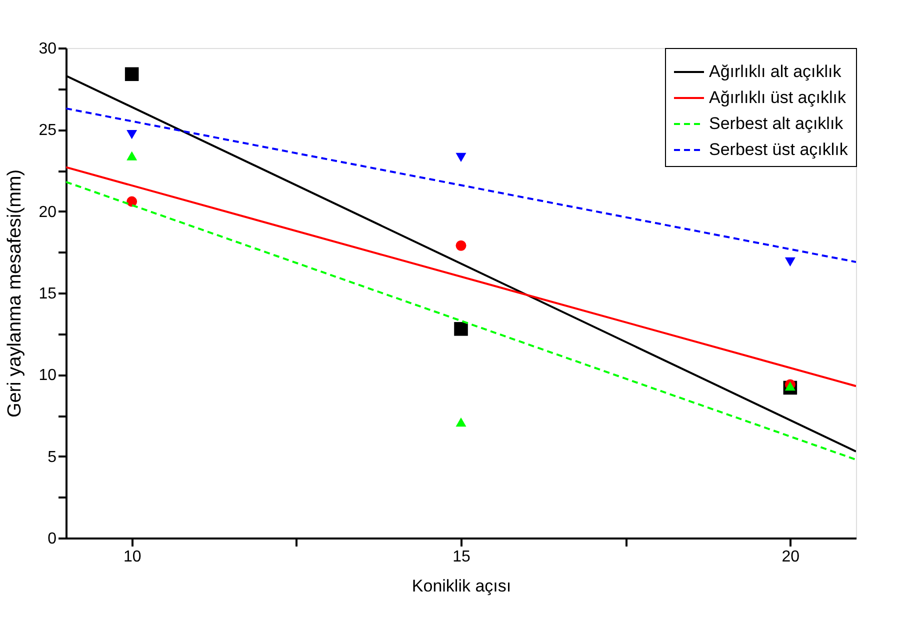 This screenshot has width=921, height=625. I want to click on legend-label: Serbest alt açıklık, so click(776, 123).